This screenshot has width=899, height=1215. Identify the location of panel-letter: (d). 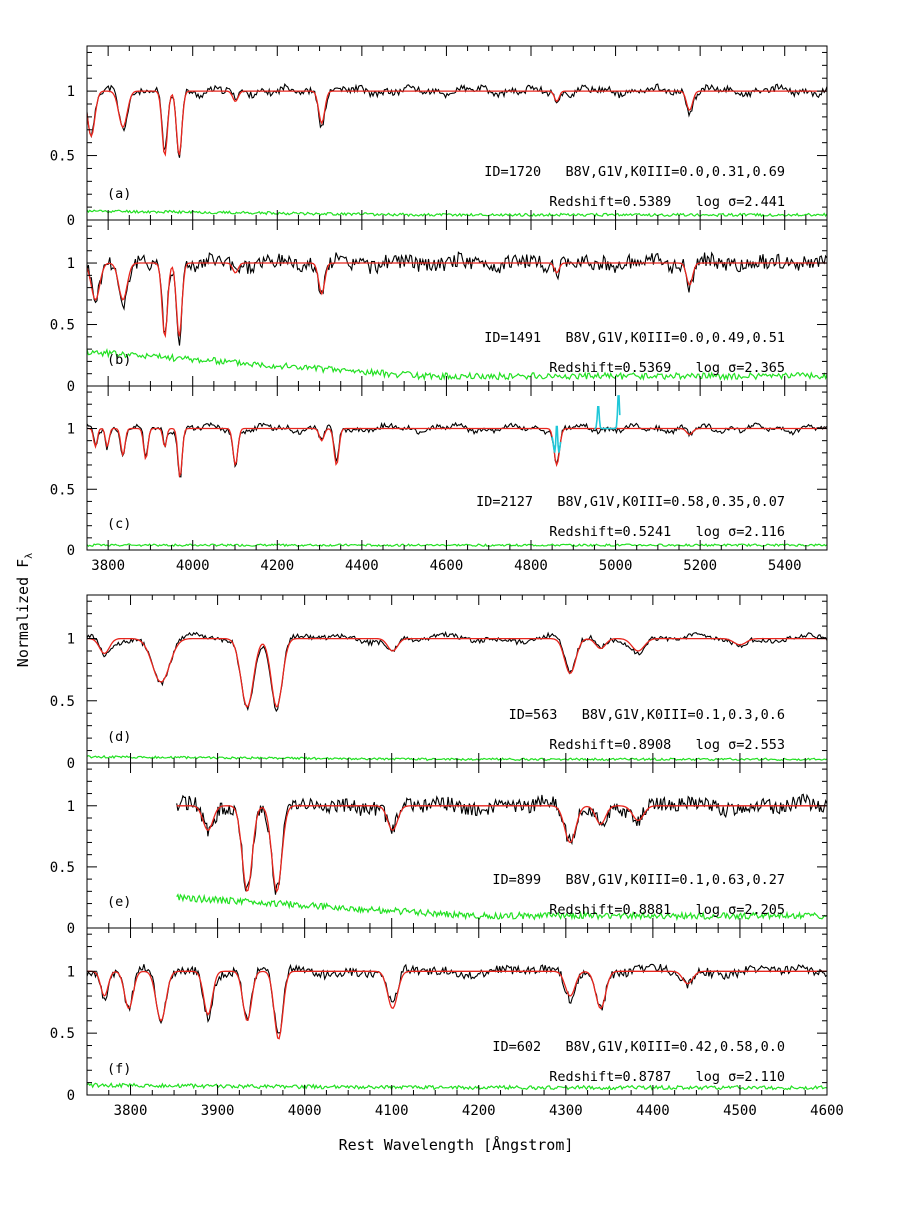
(119, 737).